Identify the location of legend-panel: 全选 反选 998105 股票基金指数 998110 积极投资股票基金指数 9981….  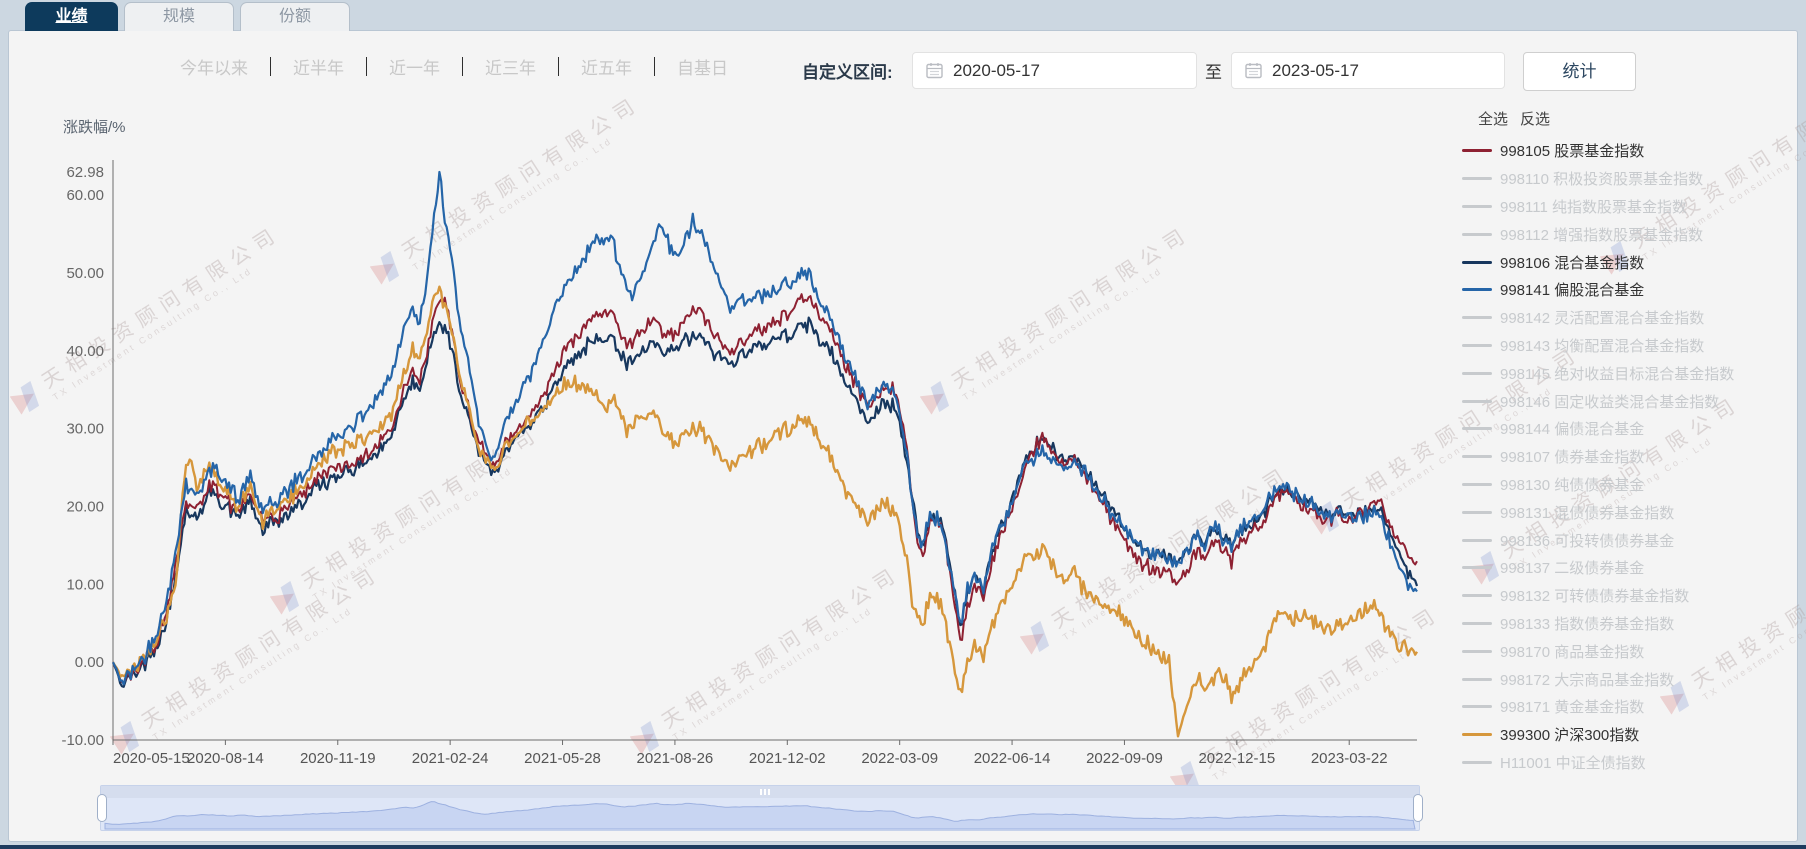
(1630, 442).